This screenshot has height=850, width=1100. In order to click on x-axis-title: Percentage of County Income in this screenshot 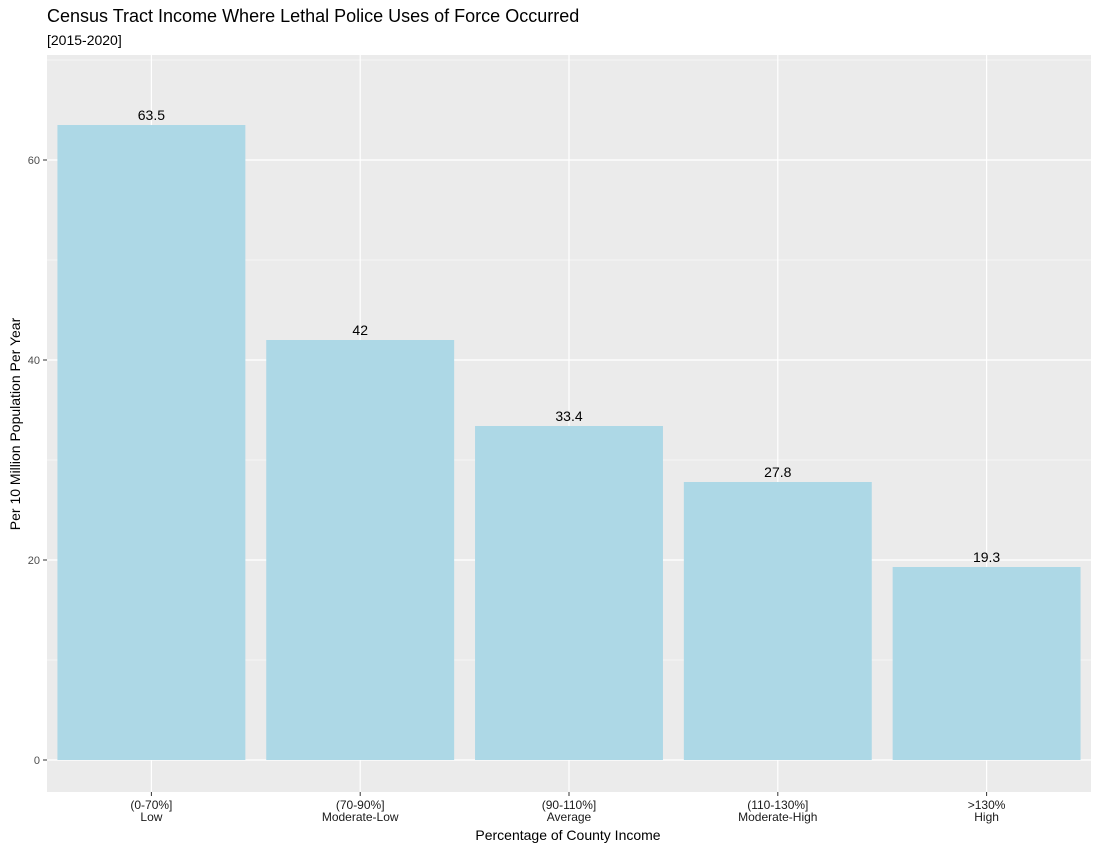, I will do `click(567, 835)`.